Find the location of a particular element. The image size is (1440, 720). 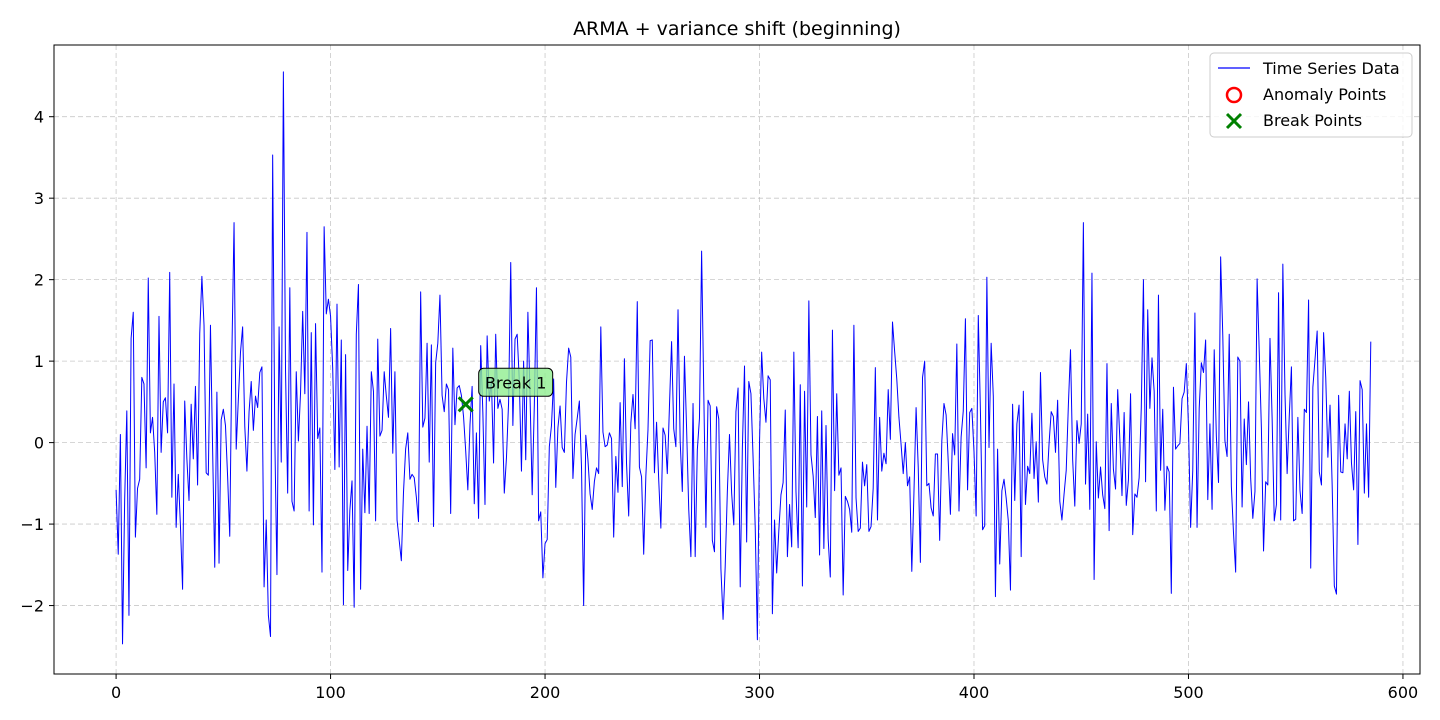

y-axis: −2 −1 0 1 2 3 4 is located at coordinates (37, 362).